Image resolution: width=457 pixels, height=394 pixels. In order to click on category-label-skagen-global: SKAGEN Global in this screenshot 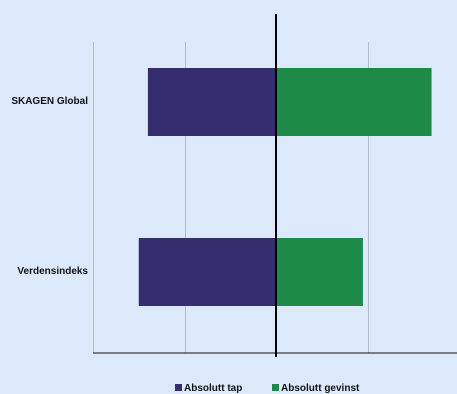, I will do `click(49, 101)`.